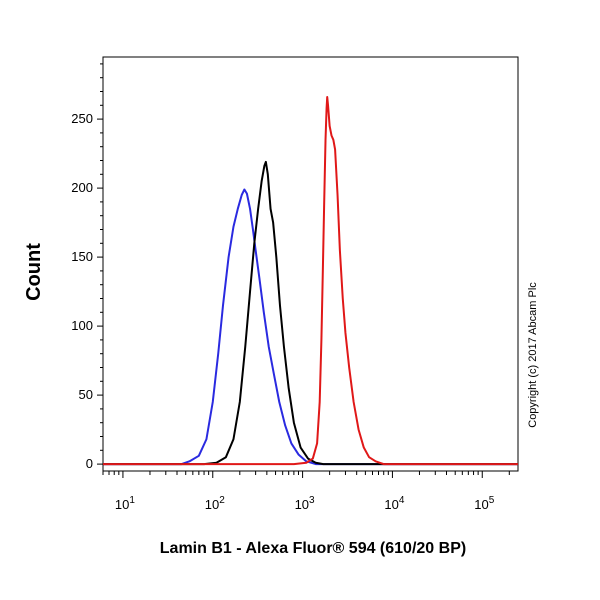  What do you see at coordinates (305, 503) in the screenshot?
I see `x-tick-label: 10³` at bounding box center [305, 503].